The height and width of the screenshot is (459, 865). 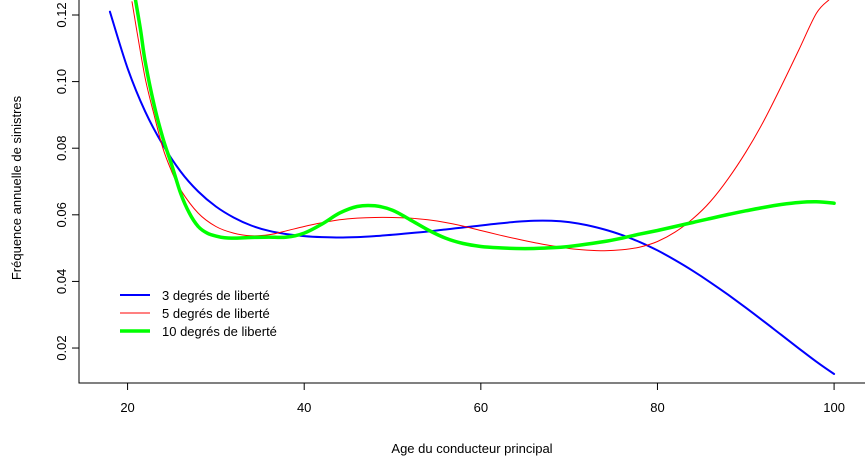 I want to click on y-tick-label: 0.10, so click(x=61, y=81).